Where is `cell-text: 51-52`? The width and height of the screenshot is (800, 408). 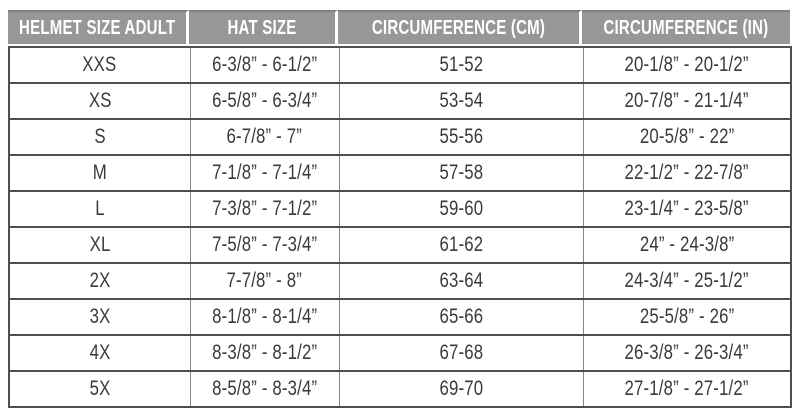
cell-text: 51-52 is located at coordinates (461, 64).